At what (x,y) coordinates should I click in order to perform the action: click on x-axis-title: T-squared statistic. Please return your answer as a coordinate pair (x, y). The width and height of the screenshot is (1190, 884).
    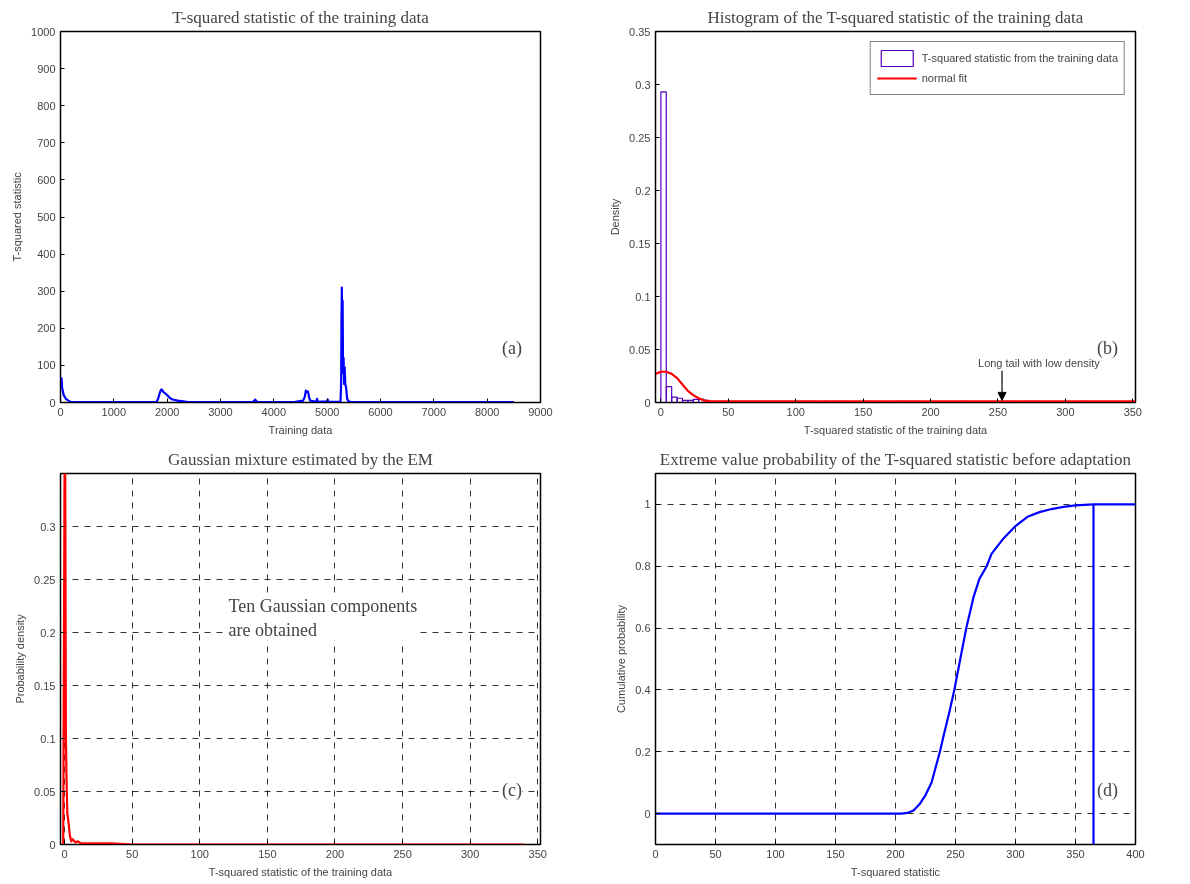
    Looking at the image, I should click on (895, 871).